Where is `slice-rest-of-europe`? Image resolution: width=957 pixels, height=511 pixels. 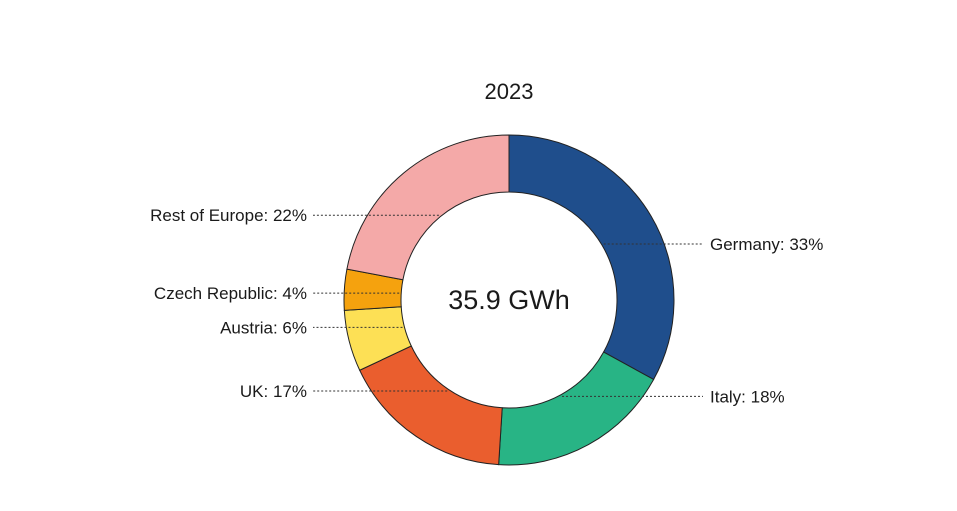
slice-rest-of-europe is located at coordinates (428, 207).